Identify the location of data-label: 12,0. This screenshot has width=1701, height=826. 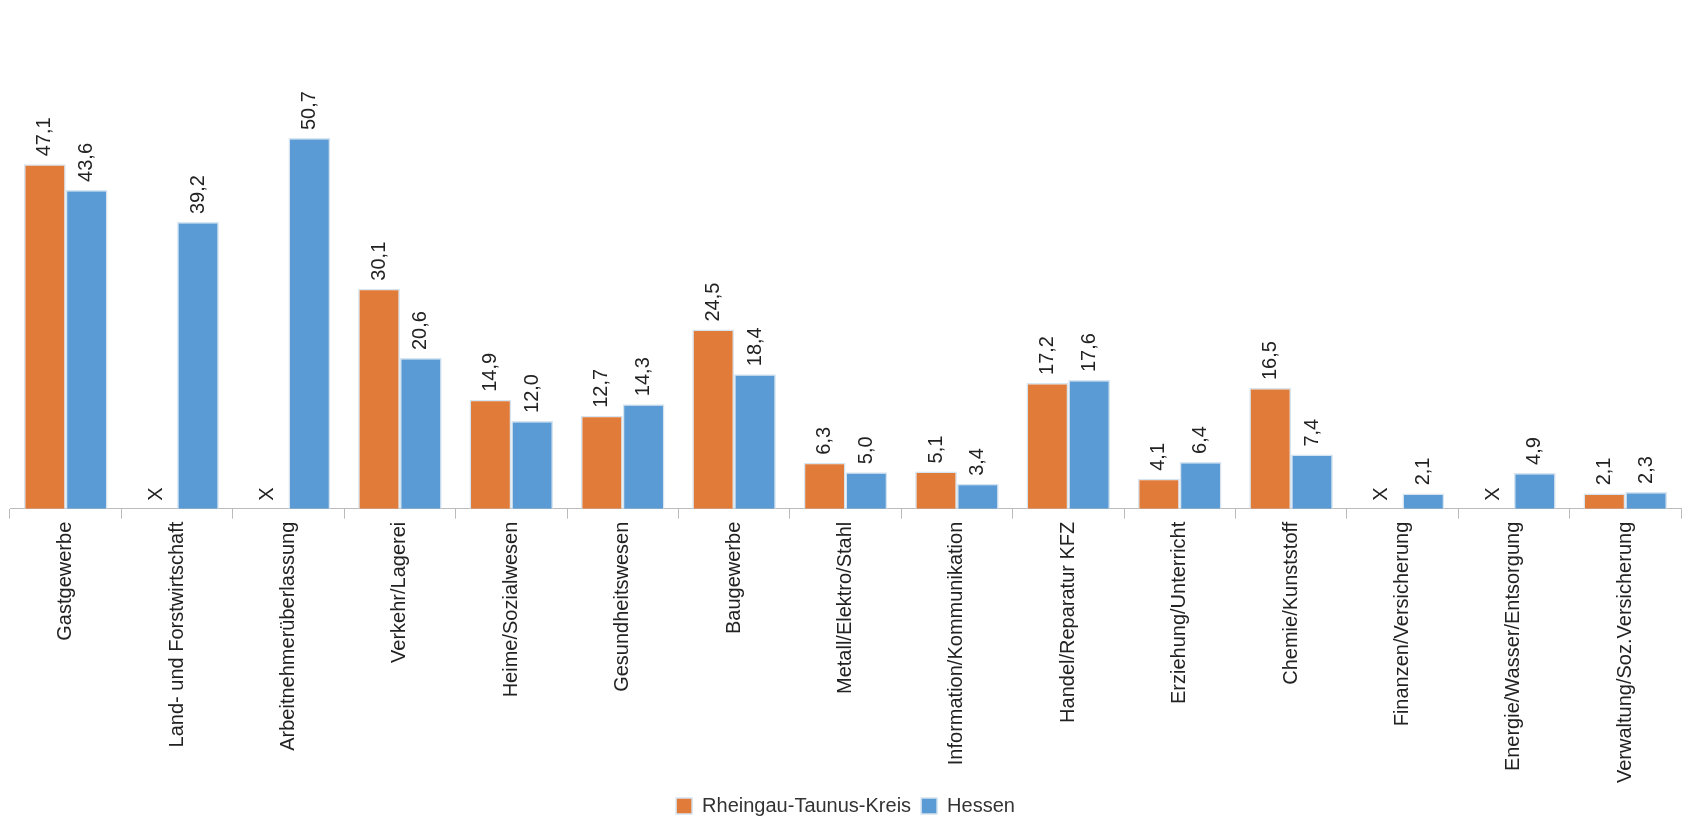
(530, 393).